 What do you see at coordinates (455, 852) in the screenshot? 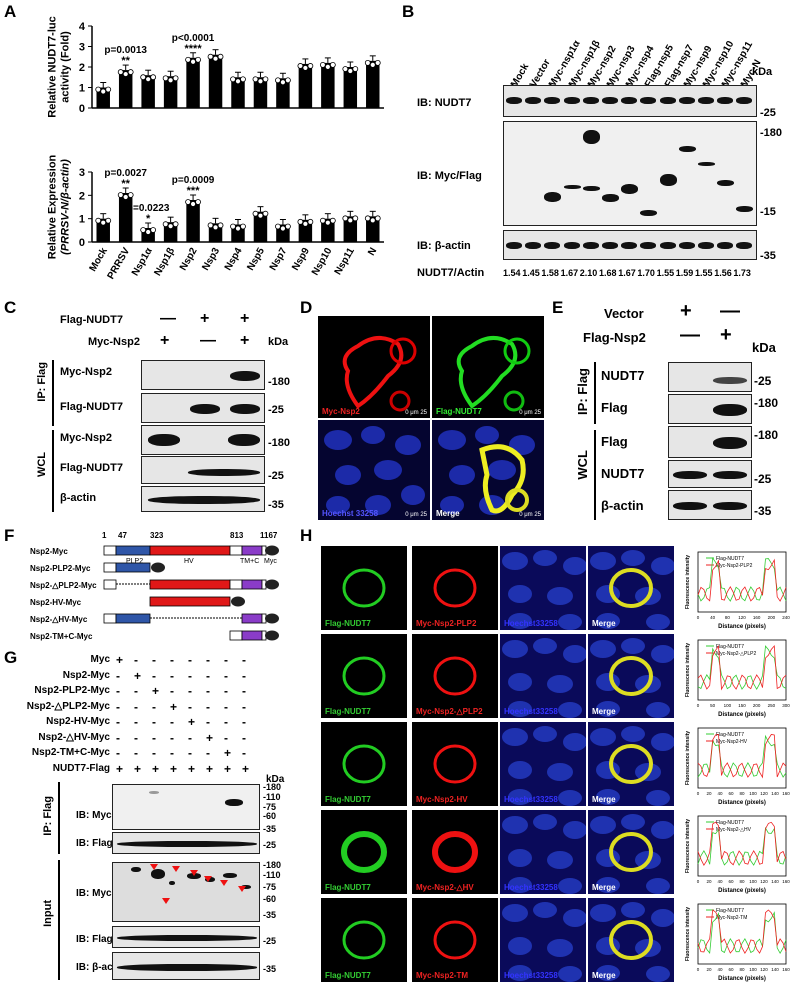
I see `h-micrograph: Myc-Nsp2-△HV` at bounding box center [455, 852].